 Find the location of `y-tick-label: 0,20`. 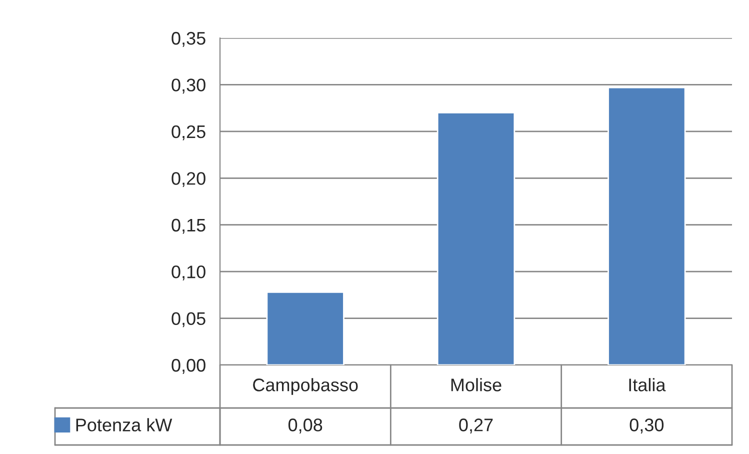

y-tick-label: 0,20 is located at coordinates (189, 179).